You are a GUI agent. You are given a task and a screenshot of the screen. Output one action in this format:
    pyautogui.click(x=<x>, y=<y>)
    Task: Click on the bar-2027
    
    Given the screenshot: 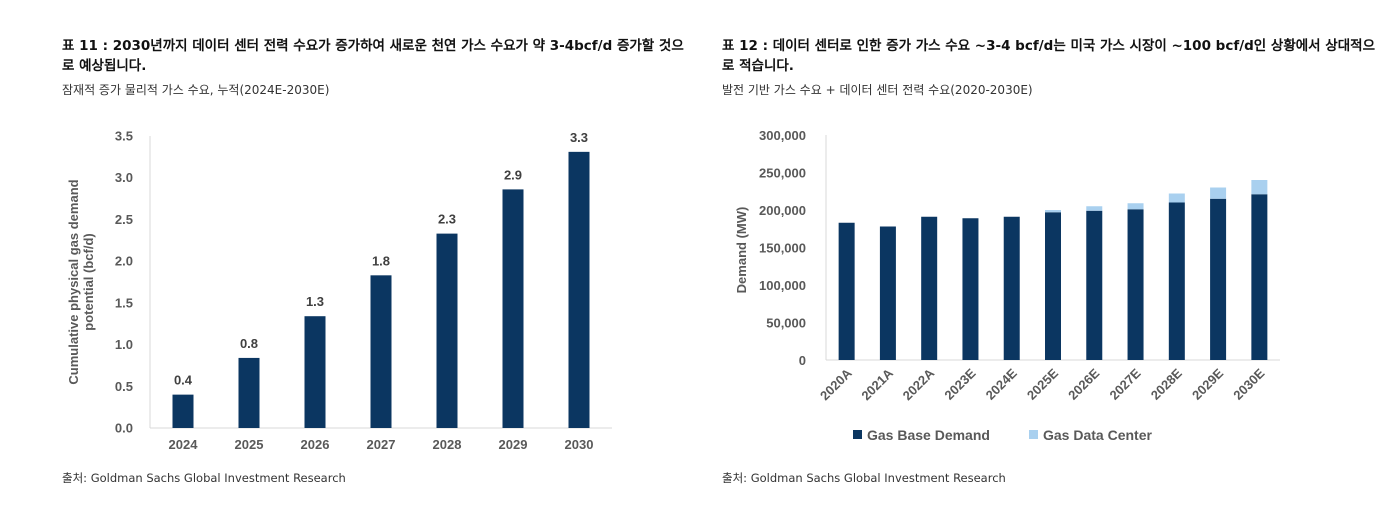 What is the action you would take?
    pyautogui.click(x=381, y=351)
    